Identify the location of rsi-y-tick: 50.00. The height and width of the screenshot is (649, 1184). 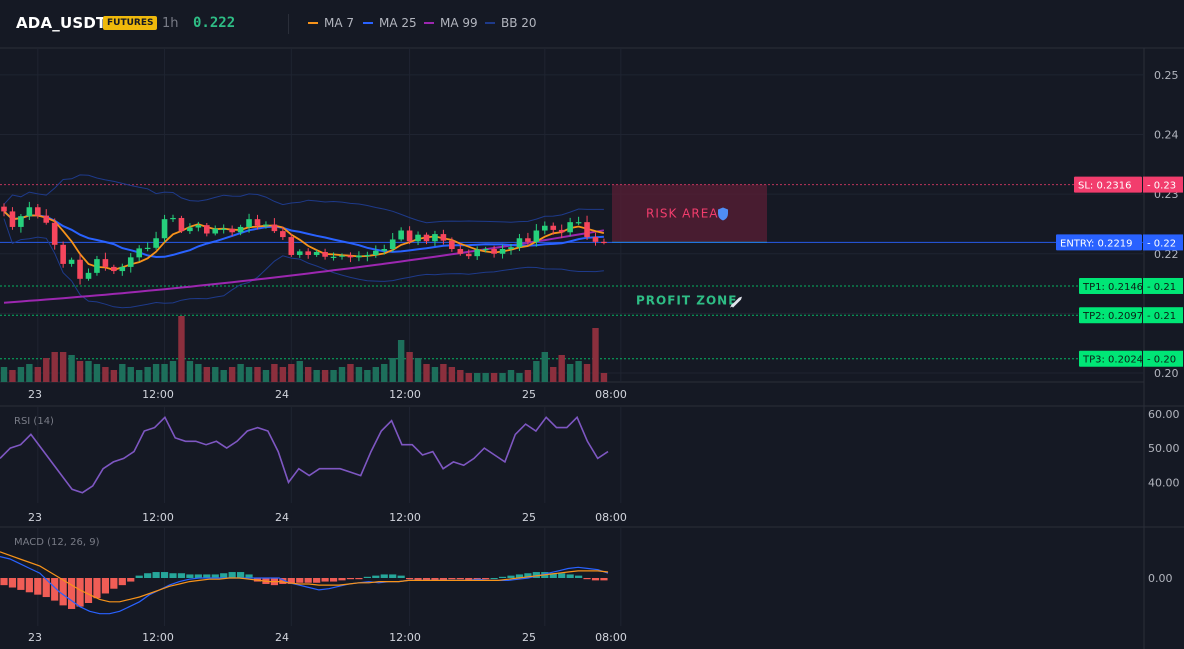
(1164, 448).